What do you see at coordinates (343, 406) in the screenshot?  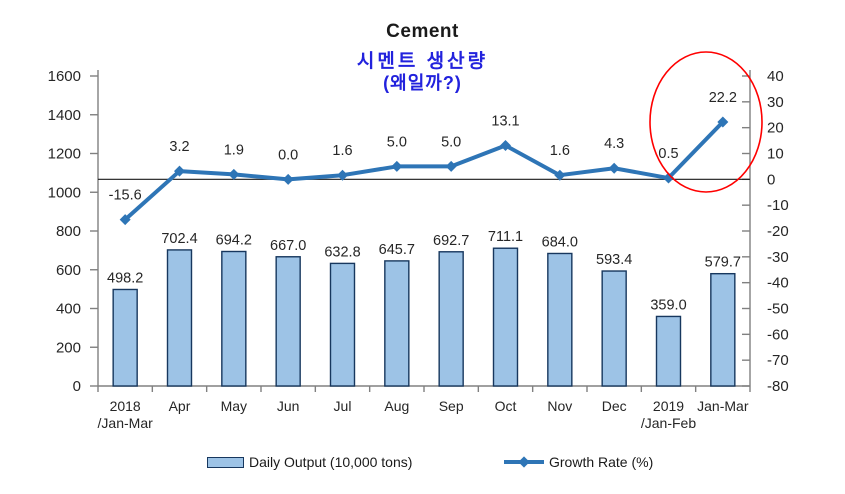 I see `x-category-label: Jul` at bounding box center [343, 406].